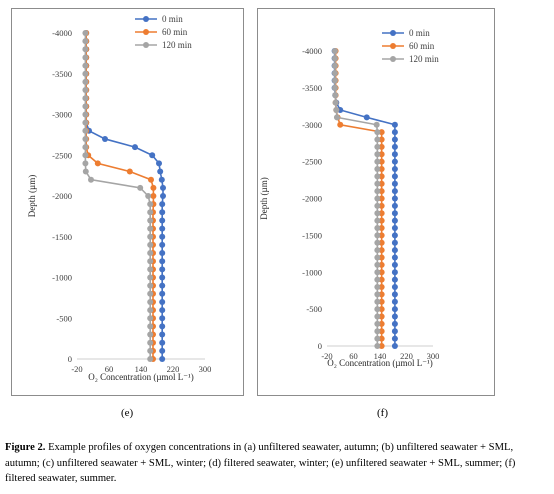  What do you see at coordinates (406, 356) in the screenshot?
I see `x-tick-label: 220` at bounding box center [406, 356].